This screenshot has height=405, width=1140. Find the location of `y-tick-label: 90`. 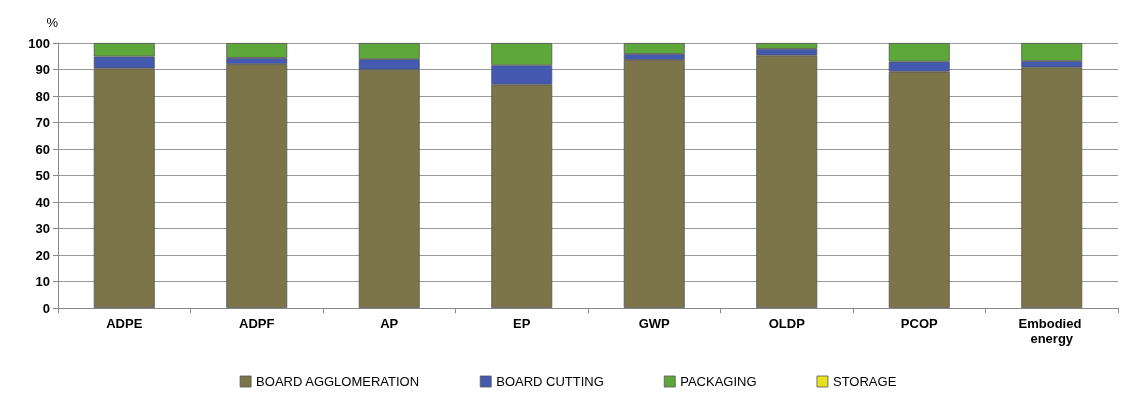

y-tick-label: 90 is located at coordinates (42, 69).